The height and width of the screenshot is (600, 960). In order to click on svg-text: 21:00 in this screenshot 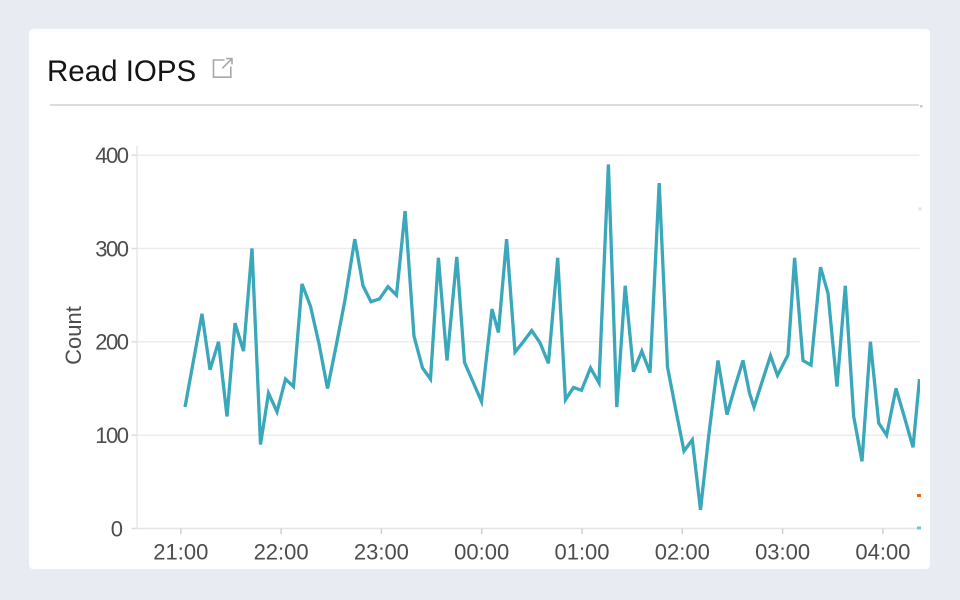, I will do `click(180, 552)`.